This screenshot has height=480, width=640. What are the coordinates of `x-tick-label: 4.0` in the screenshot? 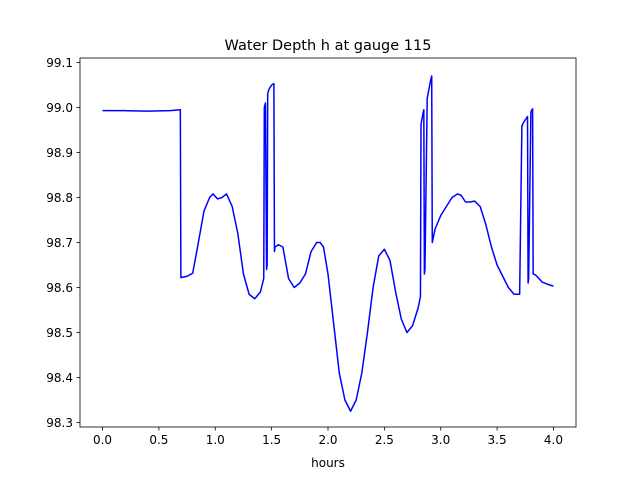 It's located at (553, 440).